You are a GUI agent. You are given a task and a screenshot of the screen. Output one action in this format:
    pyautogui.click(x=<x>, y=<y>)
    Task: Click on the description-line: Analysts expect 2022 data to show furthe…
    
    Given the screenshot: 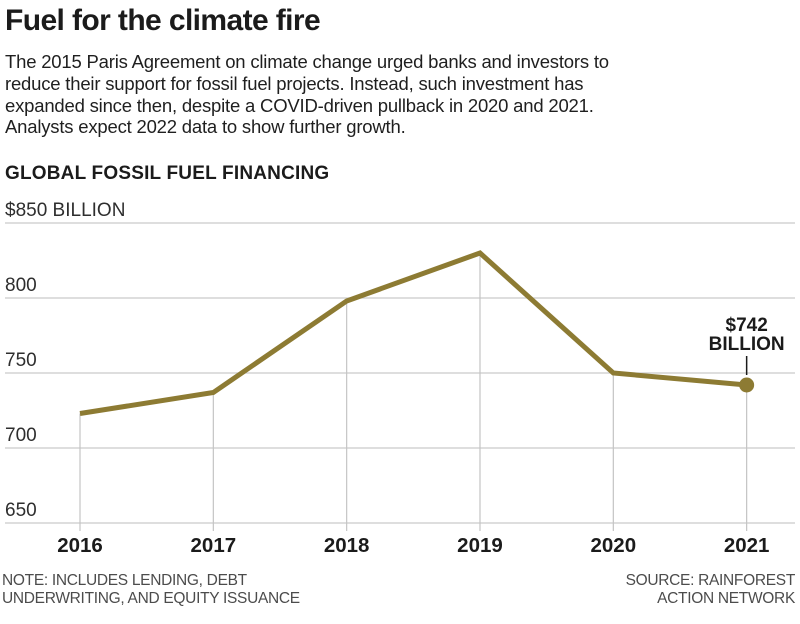 What is the action you would take?
    pyautogui.click(x=205, y=127)
    